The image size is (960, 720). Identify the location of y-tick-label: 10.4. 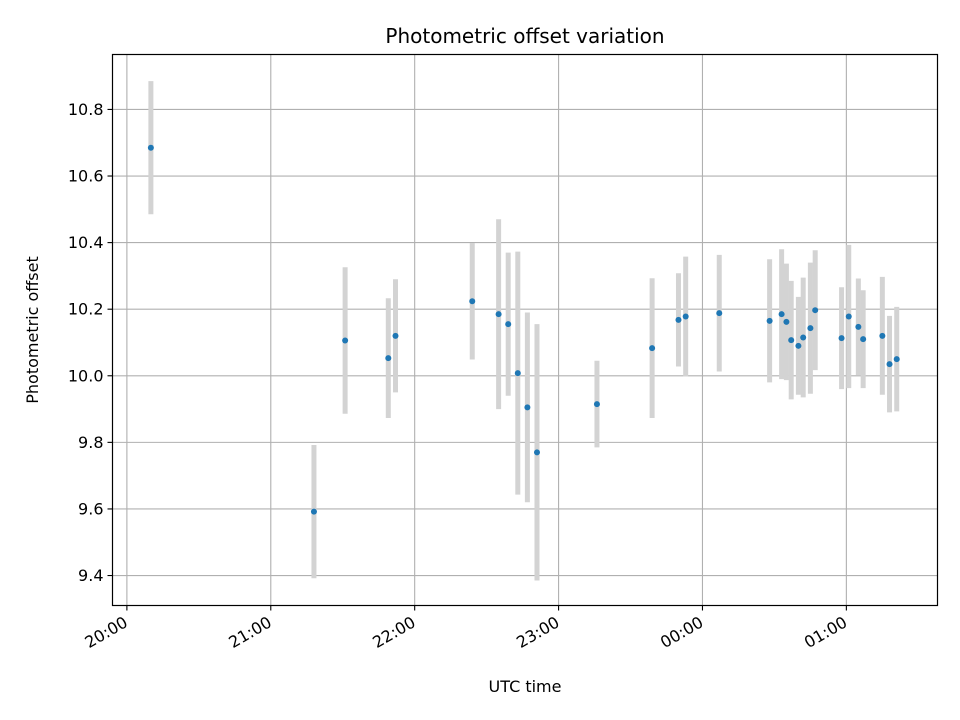
(86, 242).